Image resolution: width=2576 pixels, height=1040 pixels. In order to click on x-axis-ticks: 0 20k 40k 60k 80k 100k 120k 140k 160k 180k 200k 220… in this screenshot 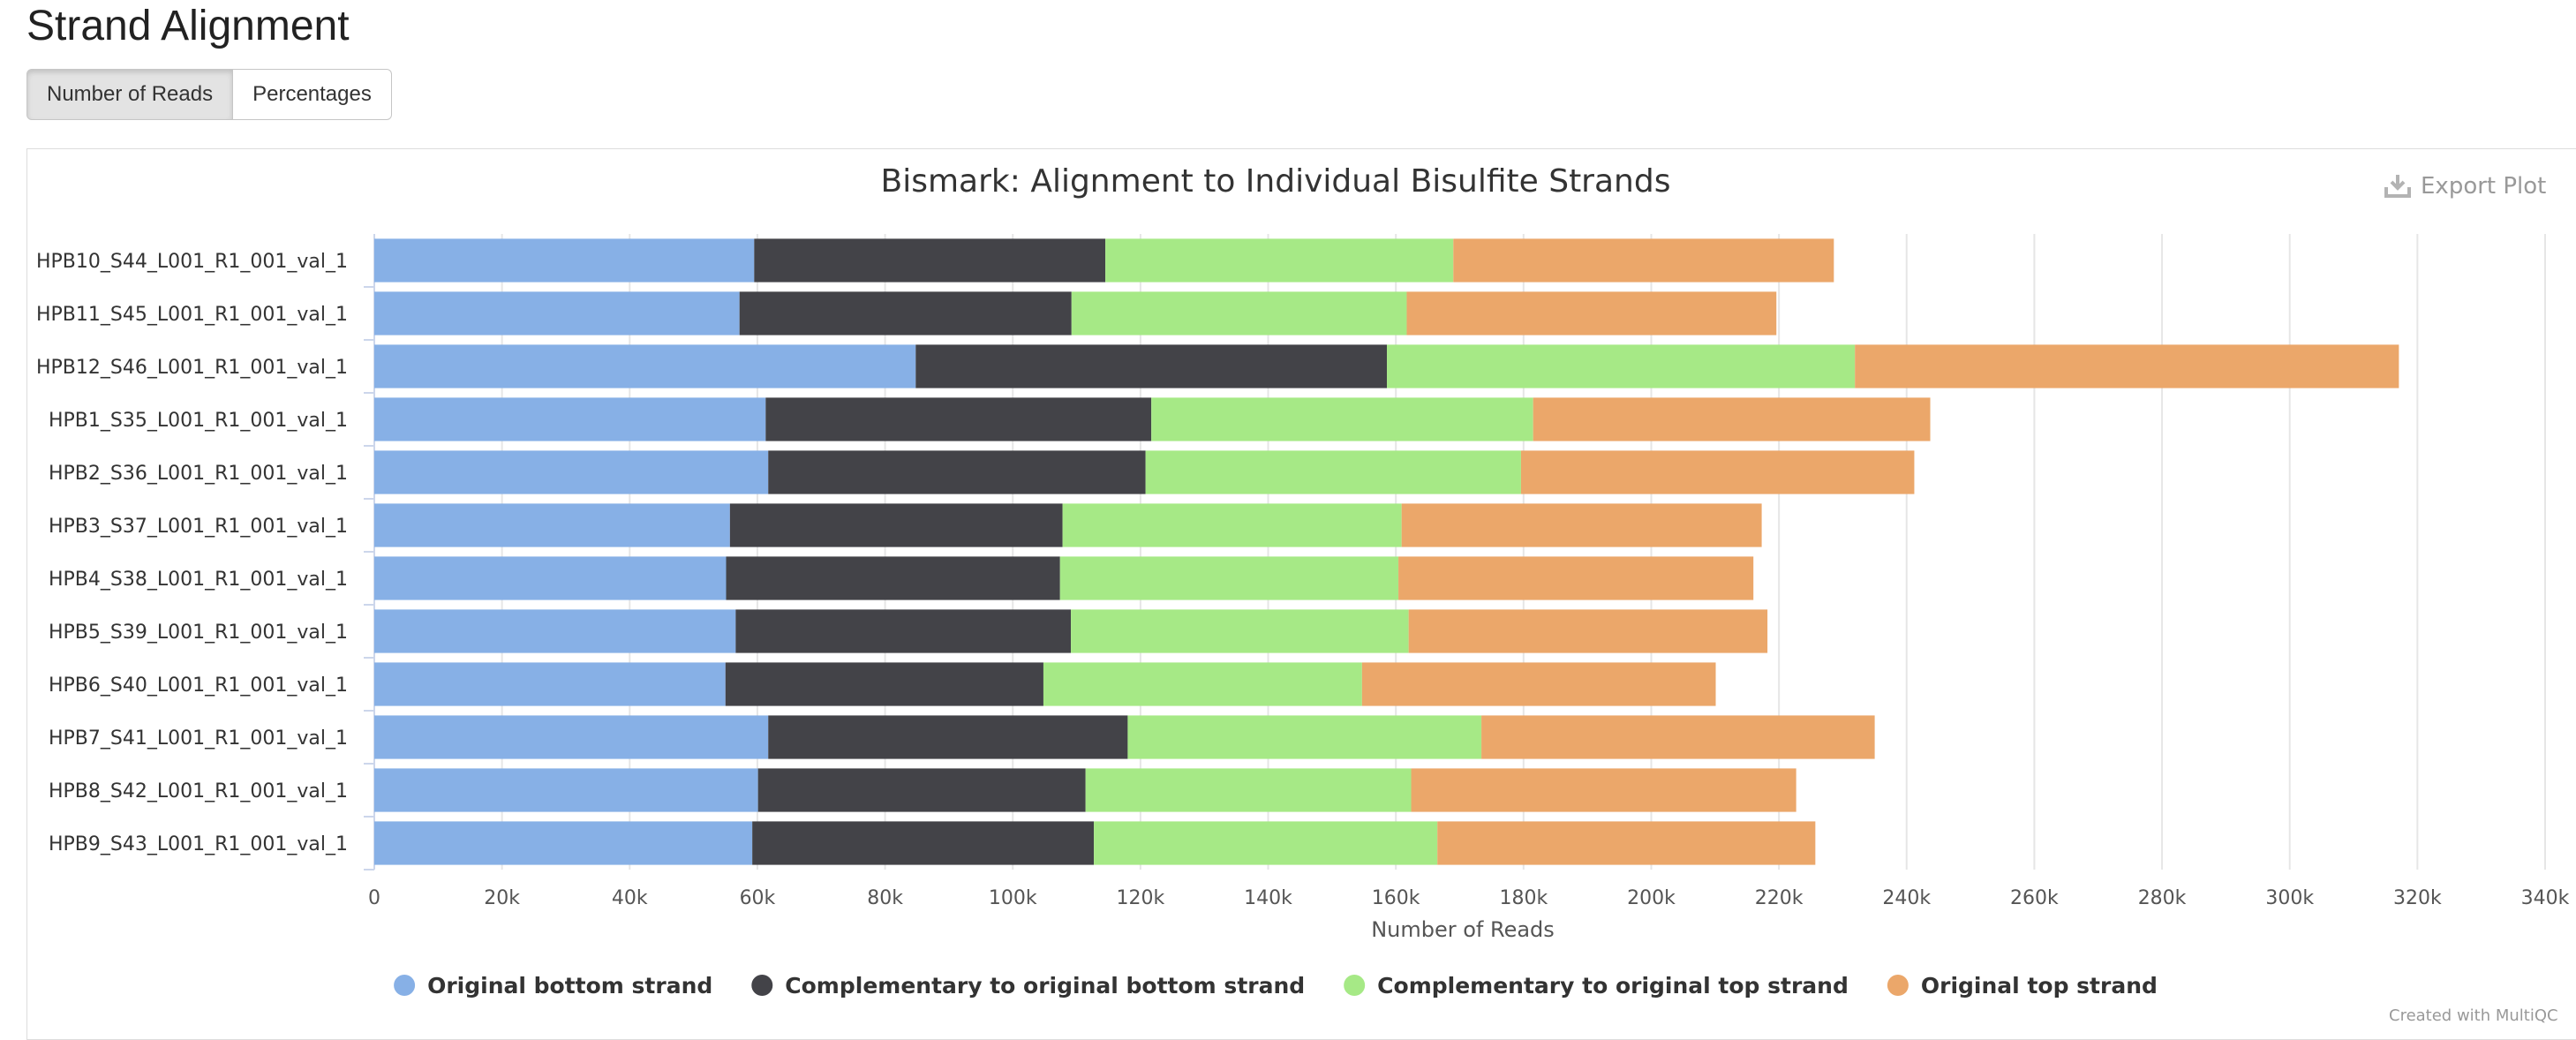, I will do `click(1469, 898)`.